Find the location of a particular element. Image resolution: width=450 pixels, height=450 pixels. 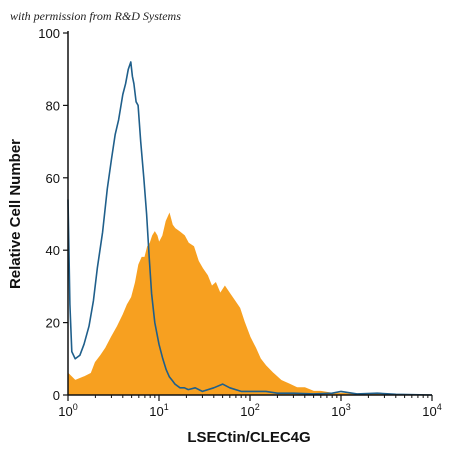

x-axis-title: LSECtin/CLEC4G is located at coordinates (248, 437).